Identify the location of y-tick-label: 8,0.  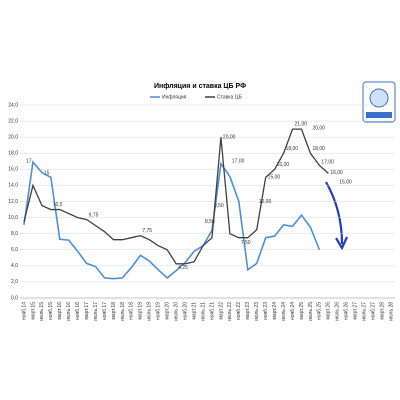
(14, 234).